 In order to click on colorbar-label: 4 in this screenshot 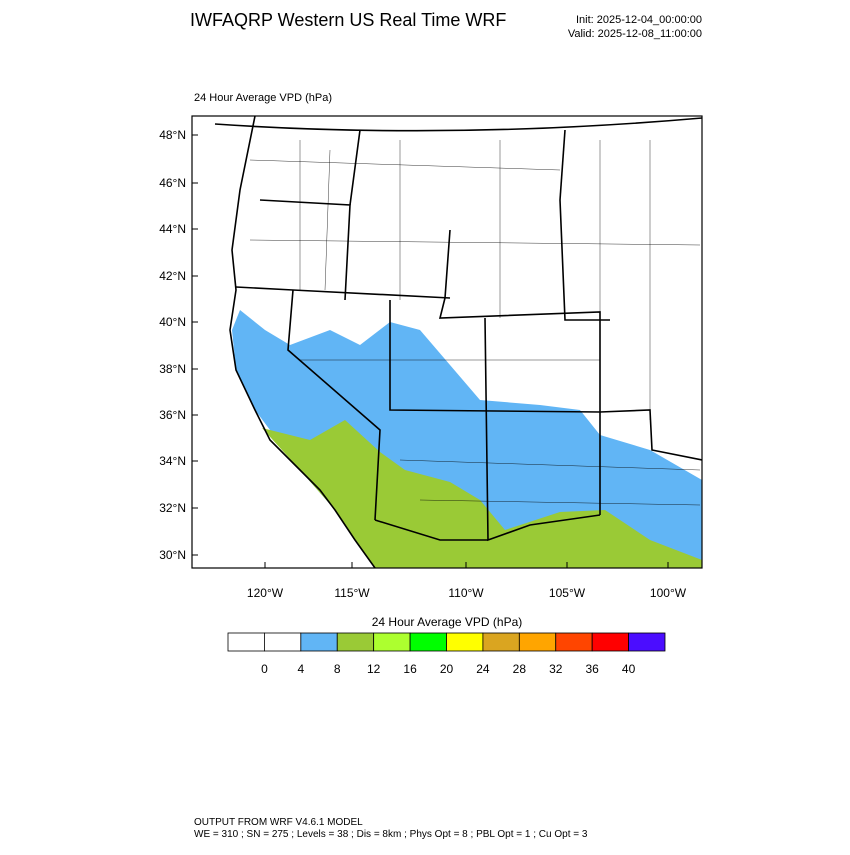, I will do `click(300, 669)`.